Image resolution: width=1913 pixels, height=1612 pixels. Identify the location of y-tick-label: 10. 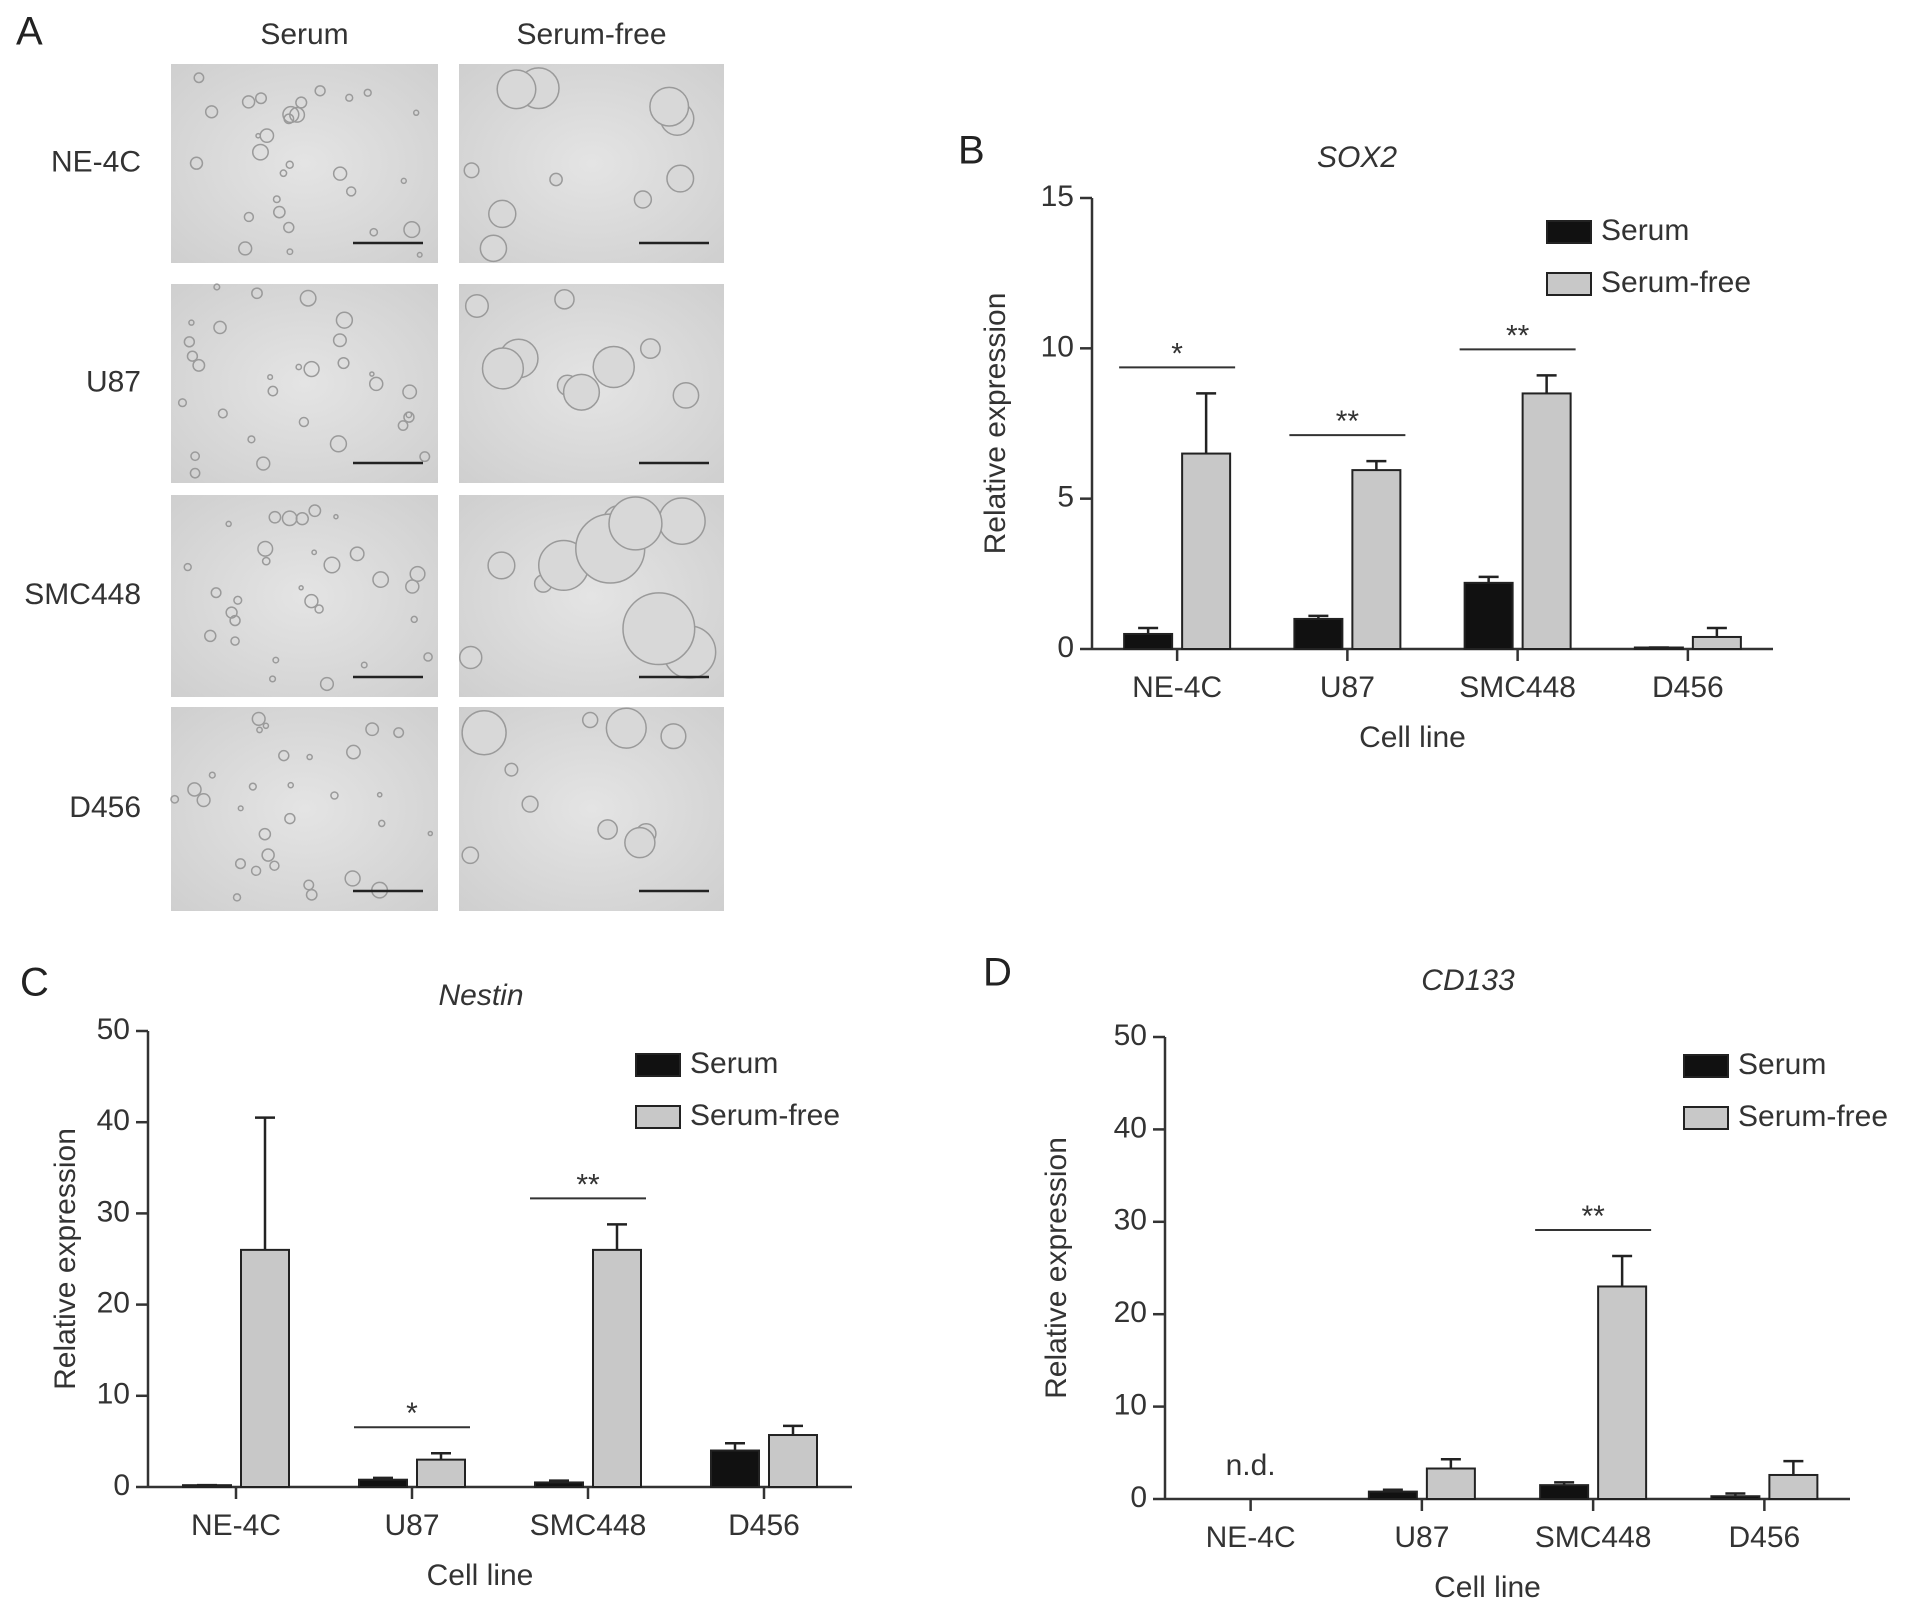
(1130, 1405).